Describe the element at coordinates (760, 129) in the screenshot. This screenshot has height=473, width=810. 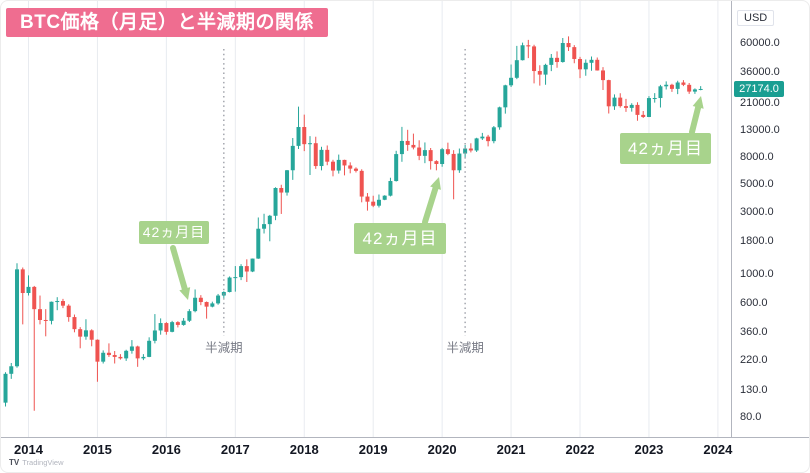
I see `price-tick-label: 13000.0` at that location.